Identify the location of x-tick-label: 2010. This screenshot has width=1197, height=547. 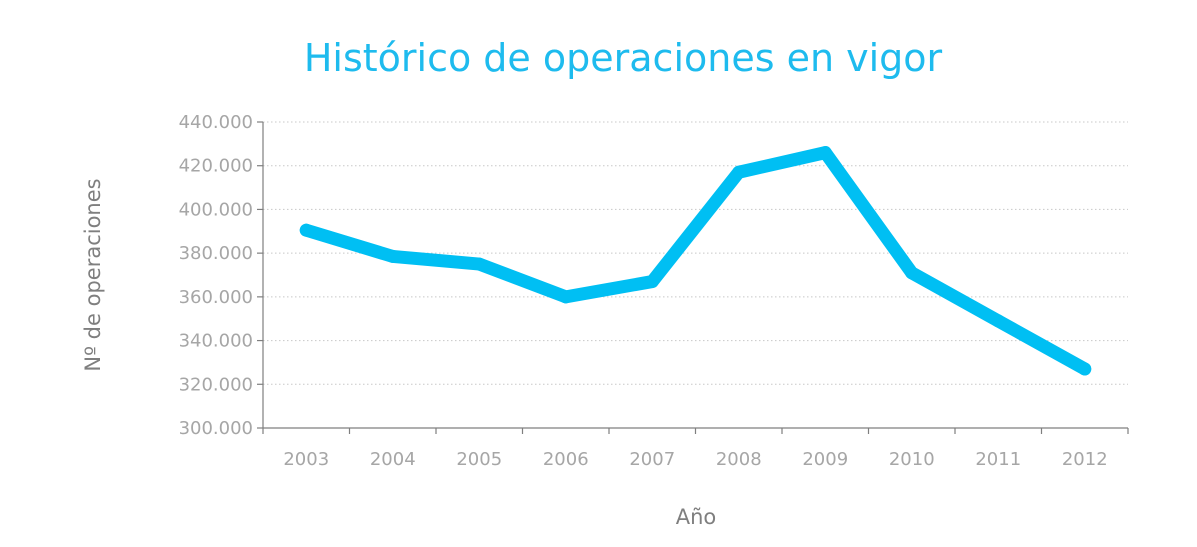
(912, 459).